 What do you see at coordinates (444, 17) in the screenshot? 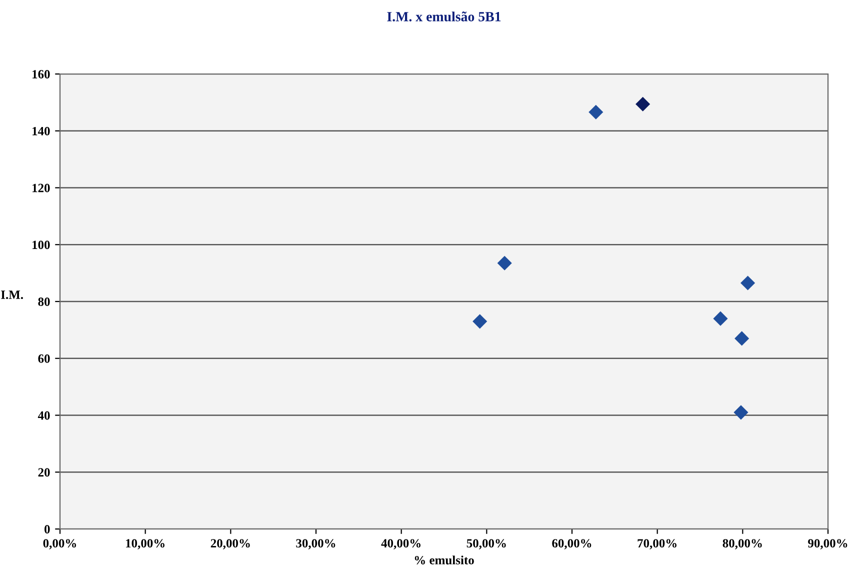
I see `chart-title: I.M. x emulsão 5B1` at bounding box center [444, 17].